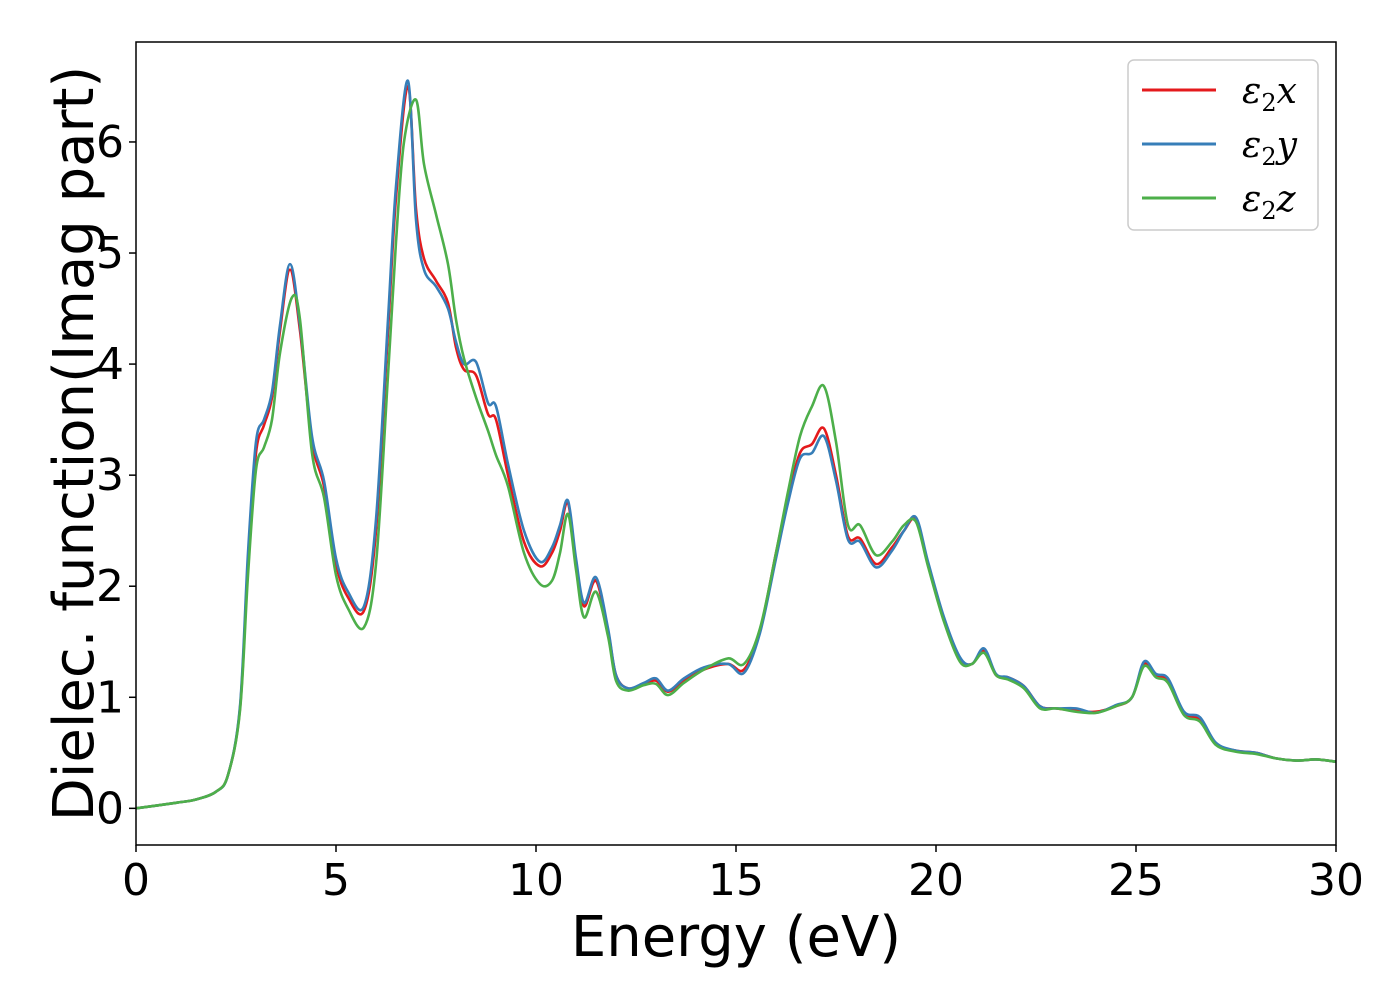 This screenshot has width=1400, height=1005. What do you see at coordinates (1136, 880) in the screenshot?
I see `x-tick-label: 25` at bounding box center [1136, 880].